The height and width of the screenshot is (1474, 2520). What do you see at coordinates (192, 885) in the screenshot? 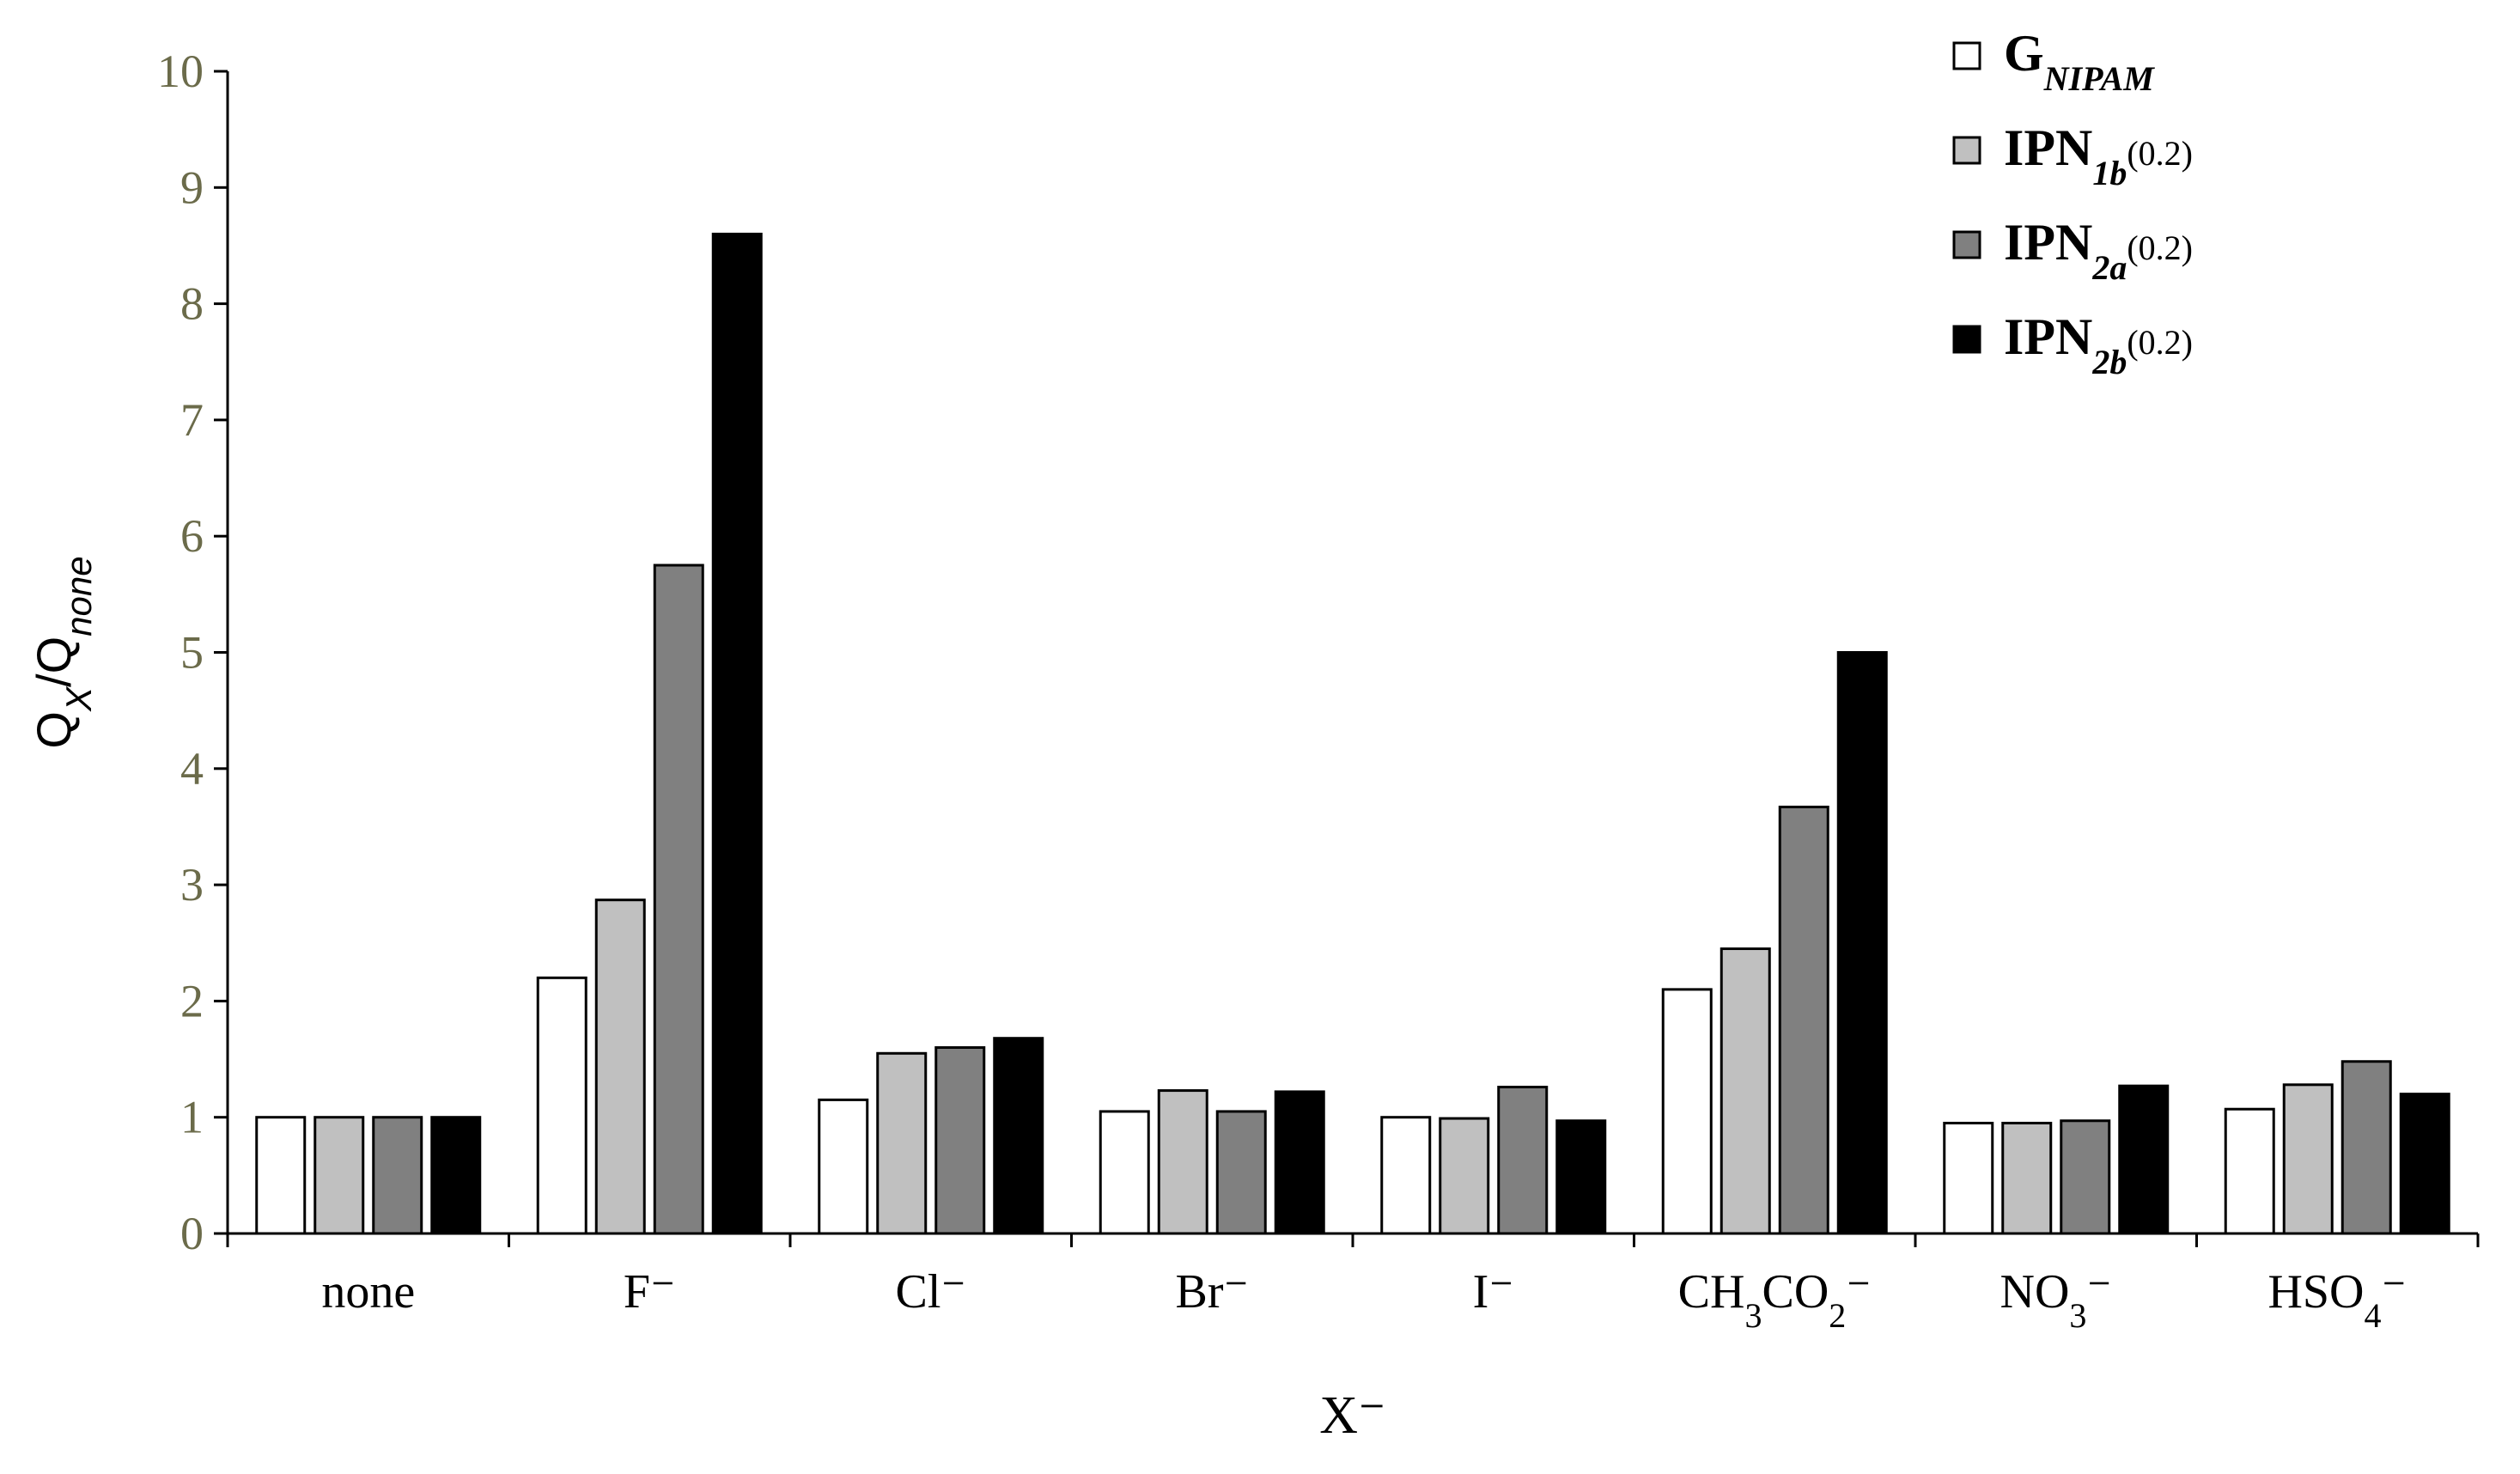
I see `y-tick-label: 3` at bounding box center [192, 885].